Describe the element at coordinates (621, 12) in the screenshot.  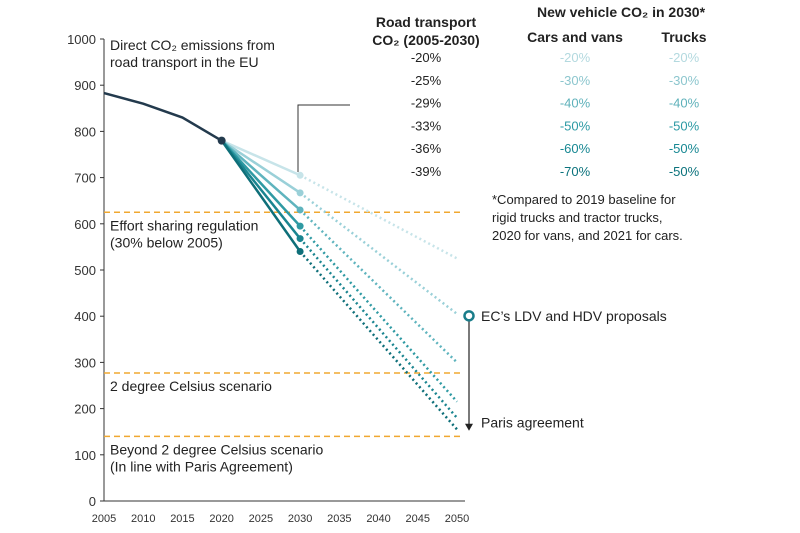
I see `table-group-header: New vehicle CO₂ in 2030*` at that location.